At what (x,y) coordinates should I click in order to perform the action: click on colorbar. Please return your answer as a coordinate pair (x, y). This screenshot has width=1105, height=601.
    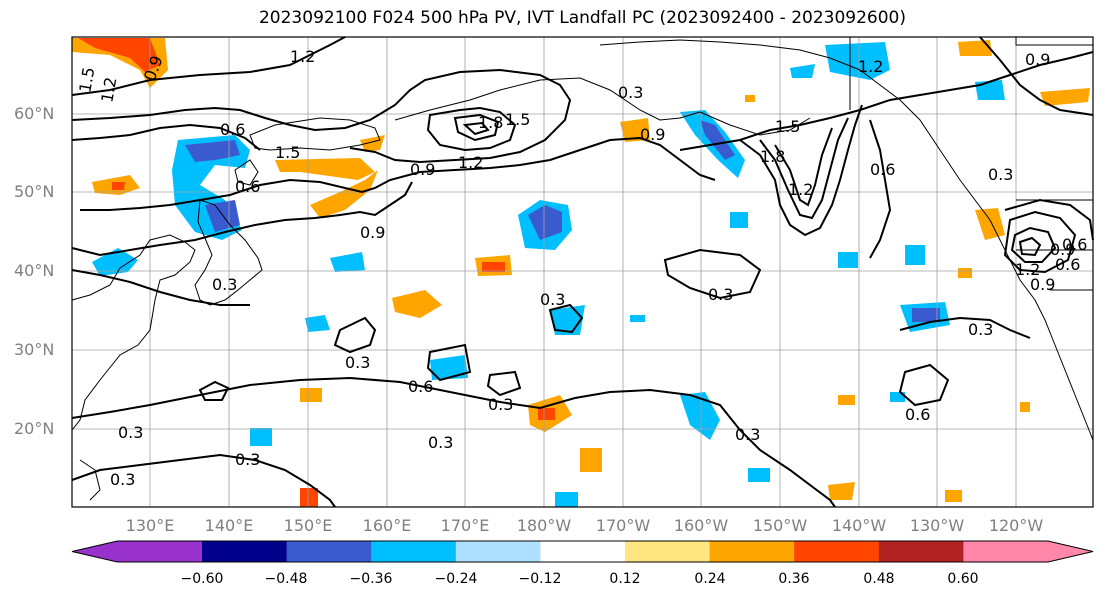
    Looking at the image, I should click on (582, 551).